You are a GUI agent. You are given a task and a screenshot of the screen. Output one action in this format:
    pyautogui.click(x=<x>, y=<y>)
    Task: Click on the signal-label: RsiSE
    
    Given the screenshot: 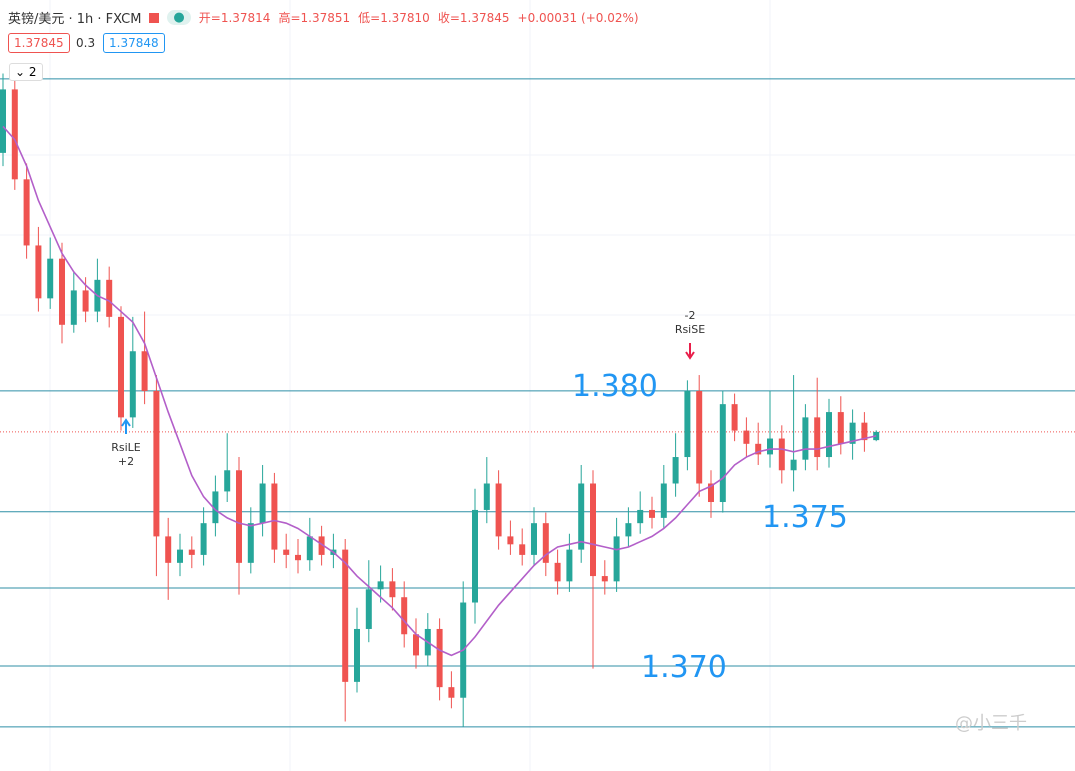 What is the action you would take?
    pyautogui.click(x=690, y=329)
    